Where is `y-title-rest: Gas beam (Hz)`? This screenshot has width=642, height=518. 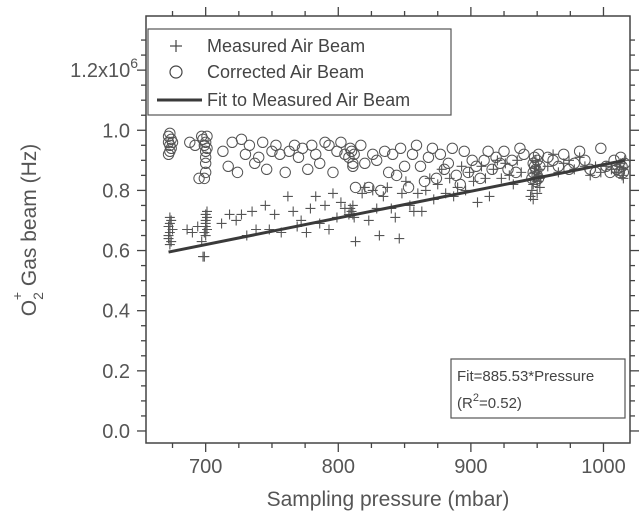
y-title-rest: Gas beam (Hz) is located at coordinates (29, 218).